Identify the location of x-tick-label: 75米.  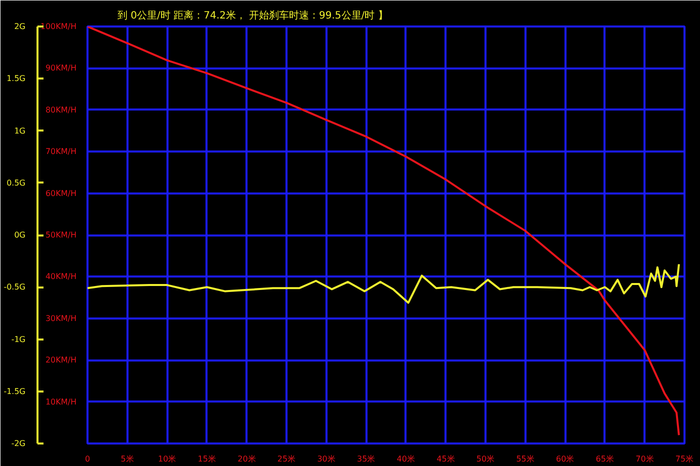
(684, 459).